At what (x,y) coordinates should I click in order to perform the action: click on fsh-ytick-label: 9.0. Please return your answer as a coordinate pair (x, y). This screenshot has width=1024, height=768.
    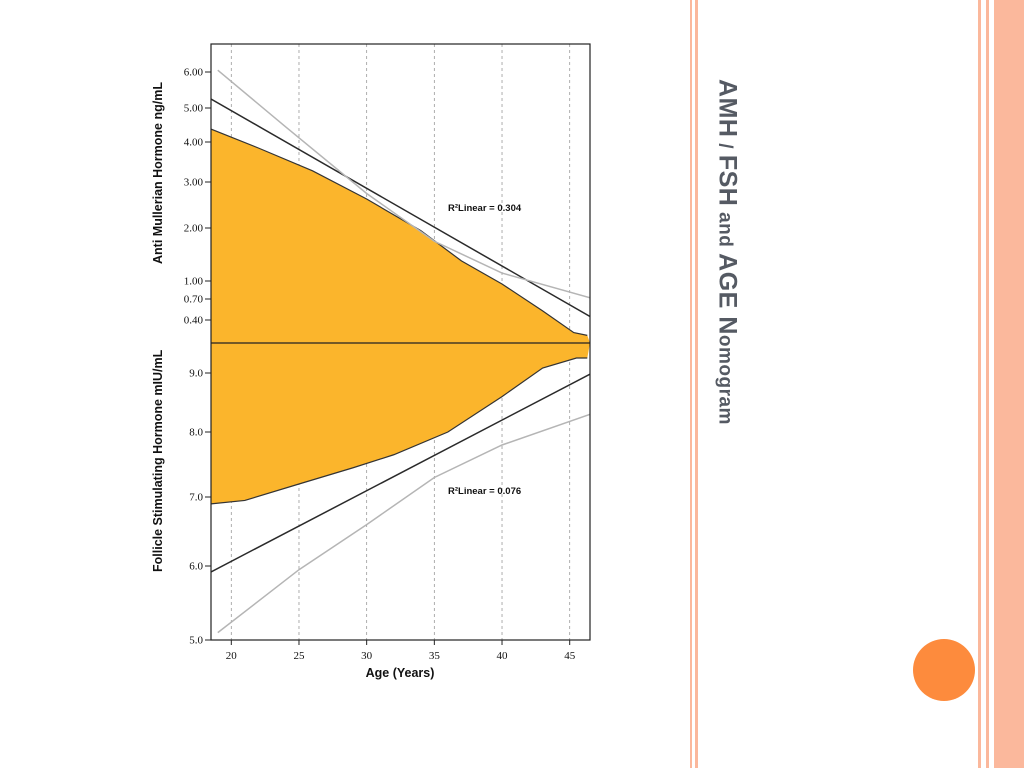
    Looking at the image, I should click on (196, 374).